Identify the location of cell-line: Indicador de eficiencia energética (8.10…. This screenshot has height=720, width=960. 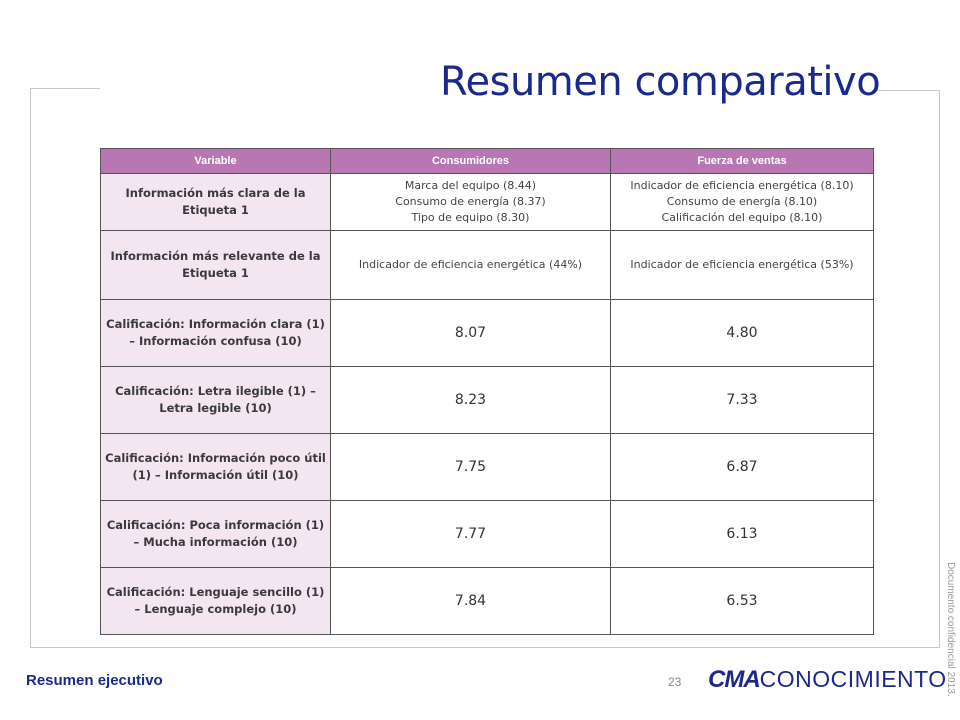
(742, 185).